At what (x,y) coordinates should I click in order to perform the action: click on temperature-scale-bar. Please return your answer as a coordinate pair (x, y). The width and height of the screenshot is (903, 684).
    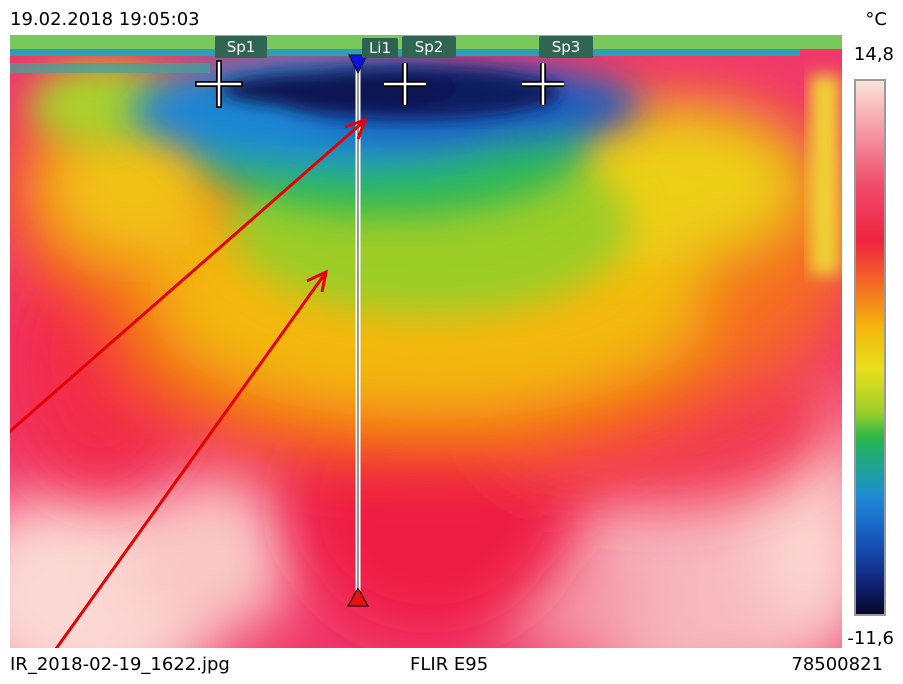
    Looking at the image, I should click on (870, 347).